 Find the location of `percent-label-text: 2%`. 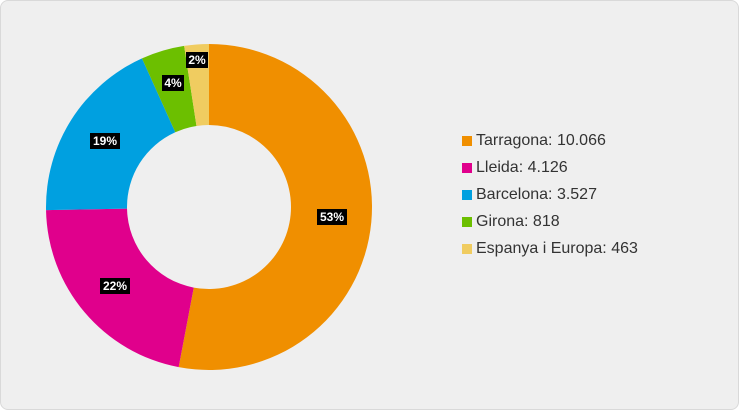

percent-label-text: 2% is located at coordinates (197, 60).